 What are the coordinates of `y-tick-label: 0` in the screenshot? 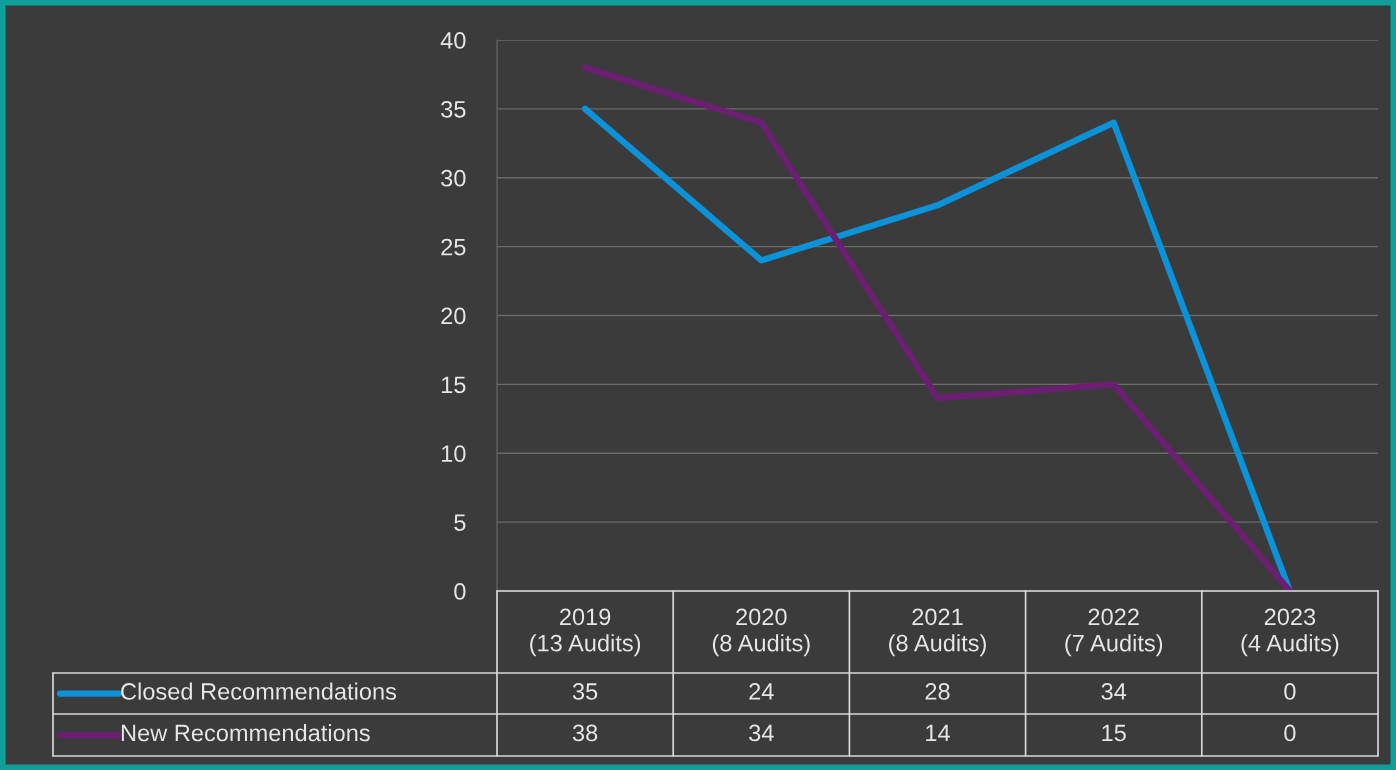 It's located at (460, 591).